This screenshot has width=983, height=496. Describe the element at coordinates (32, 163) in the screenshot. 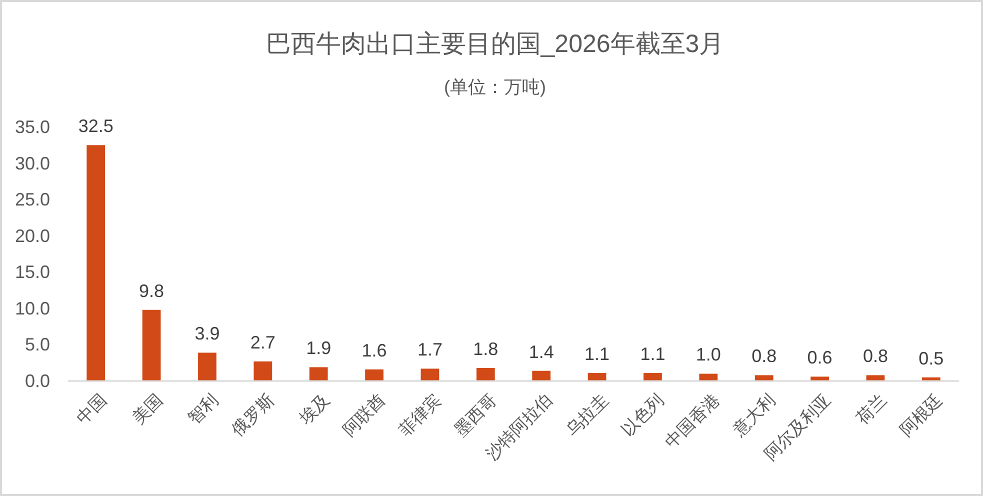

I see `y-tick-label: 30.0` at that location.